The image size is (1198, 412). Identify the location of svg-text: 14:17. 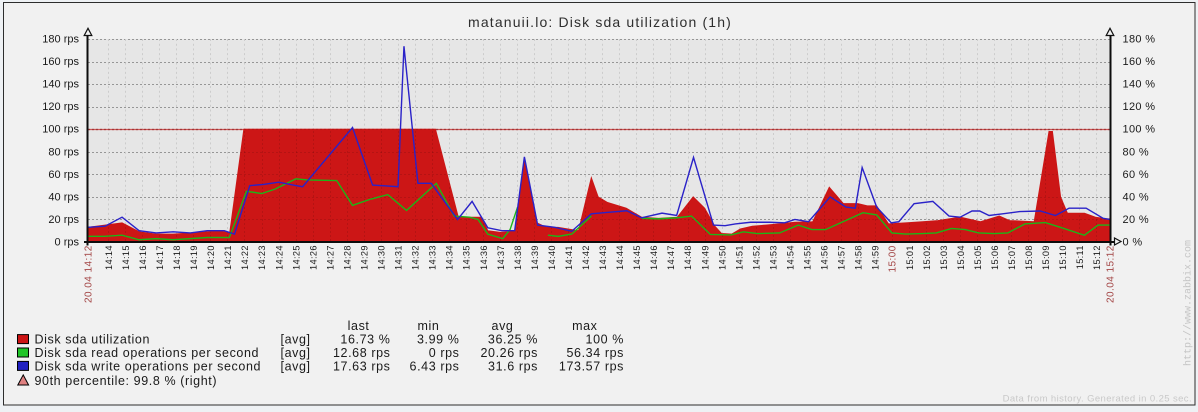
(160, 257).